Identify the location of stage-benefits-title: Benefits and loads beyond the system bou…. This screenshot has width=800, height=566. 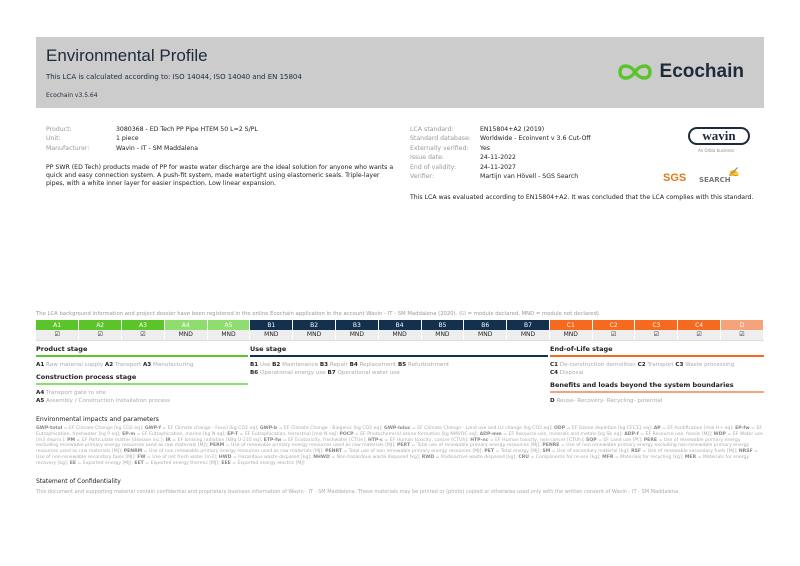
(642, 385).